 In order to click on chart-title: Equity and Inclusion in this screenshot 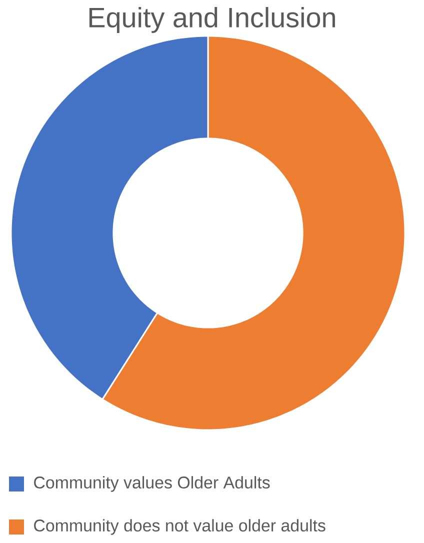, I will do `click(212, 20)`.